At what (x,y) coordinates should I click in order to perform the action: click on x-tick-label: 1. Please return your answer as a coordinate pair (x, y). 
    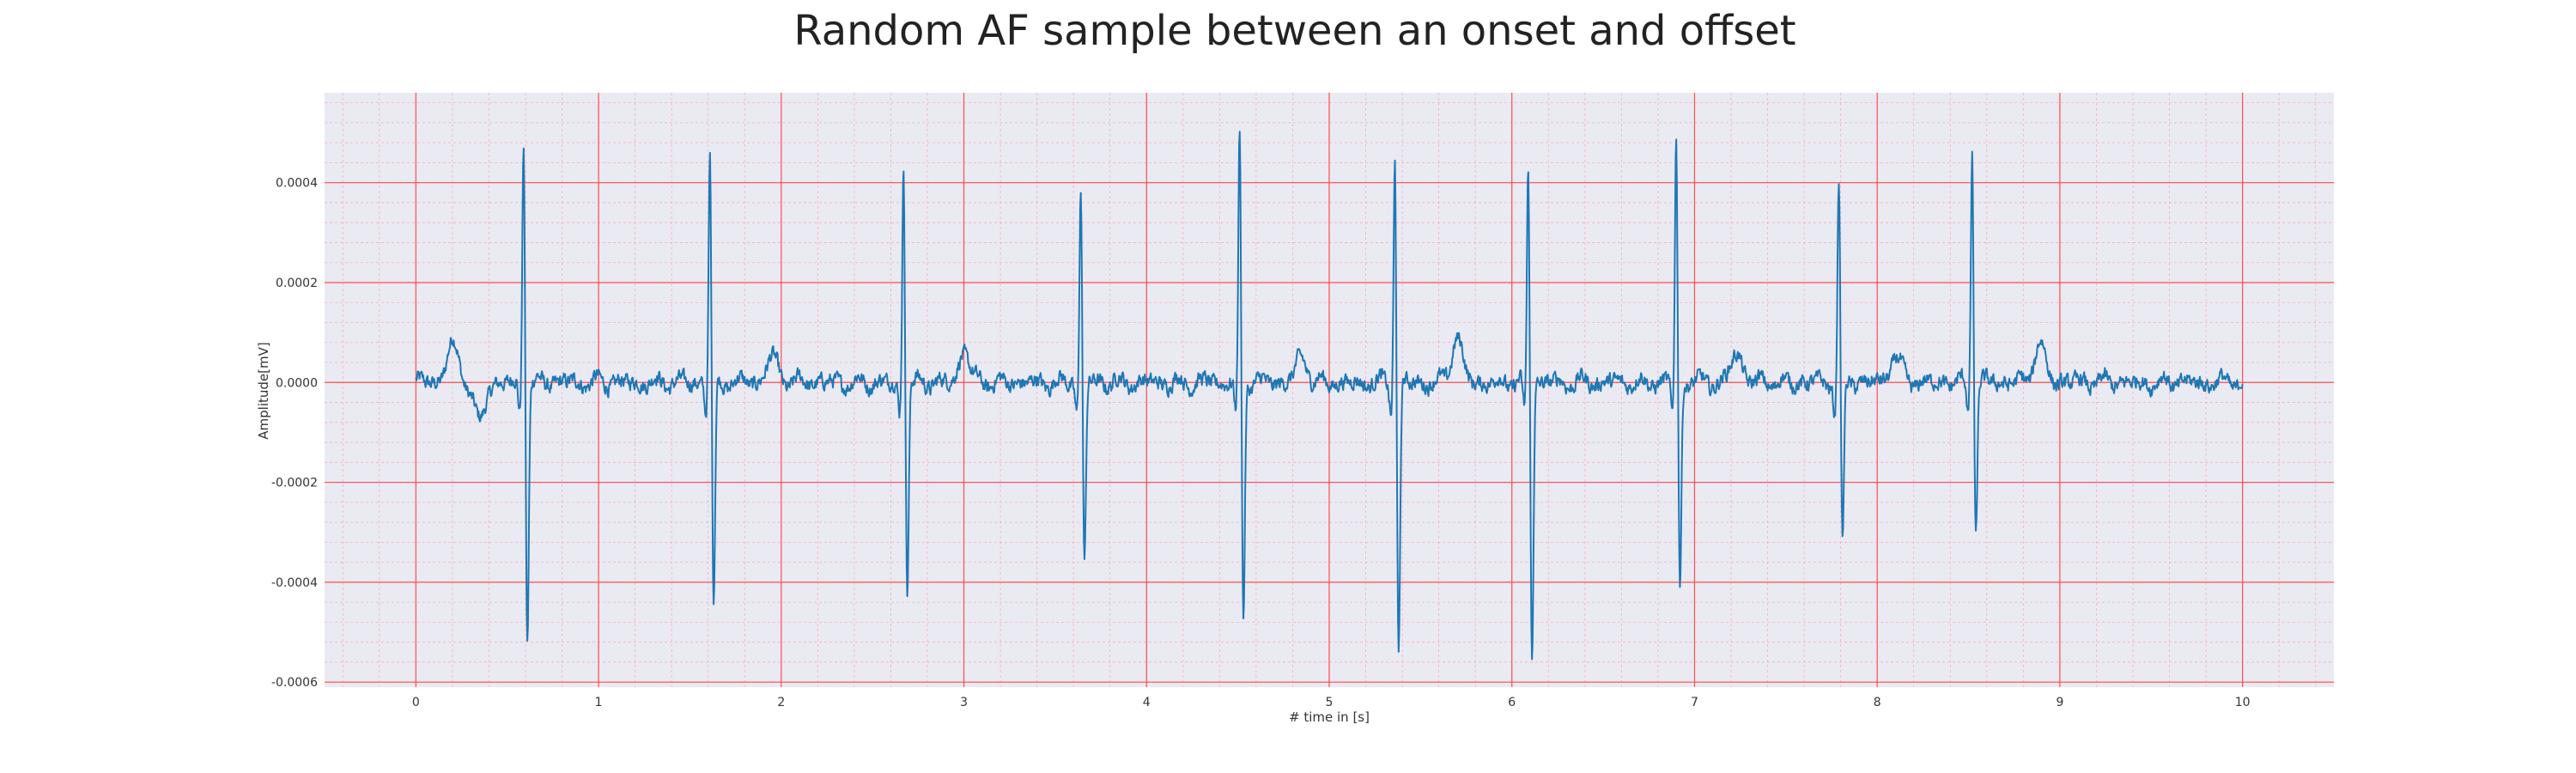
    Looking at the image, I should click on (599, 702).